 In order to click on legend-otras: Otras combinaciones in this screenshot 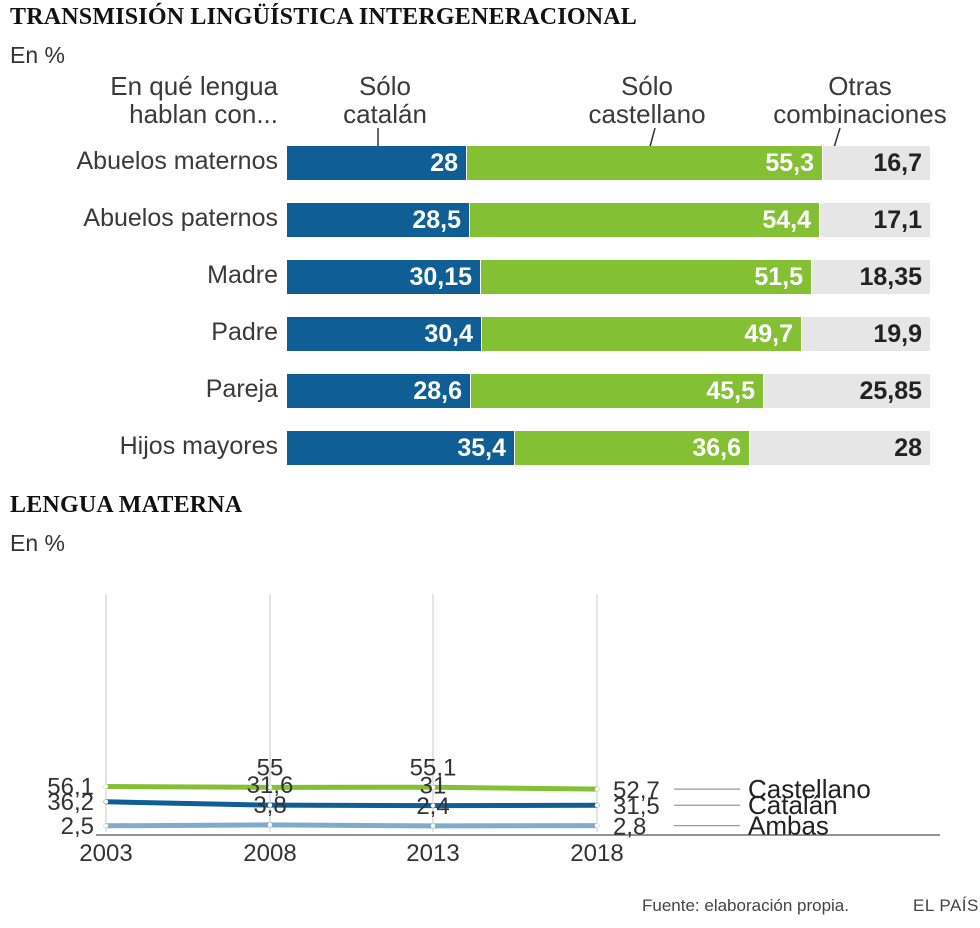, I will do `click(860, 100)`.